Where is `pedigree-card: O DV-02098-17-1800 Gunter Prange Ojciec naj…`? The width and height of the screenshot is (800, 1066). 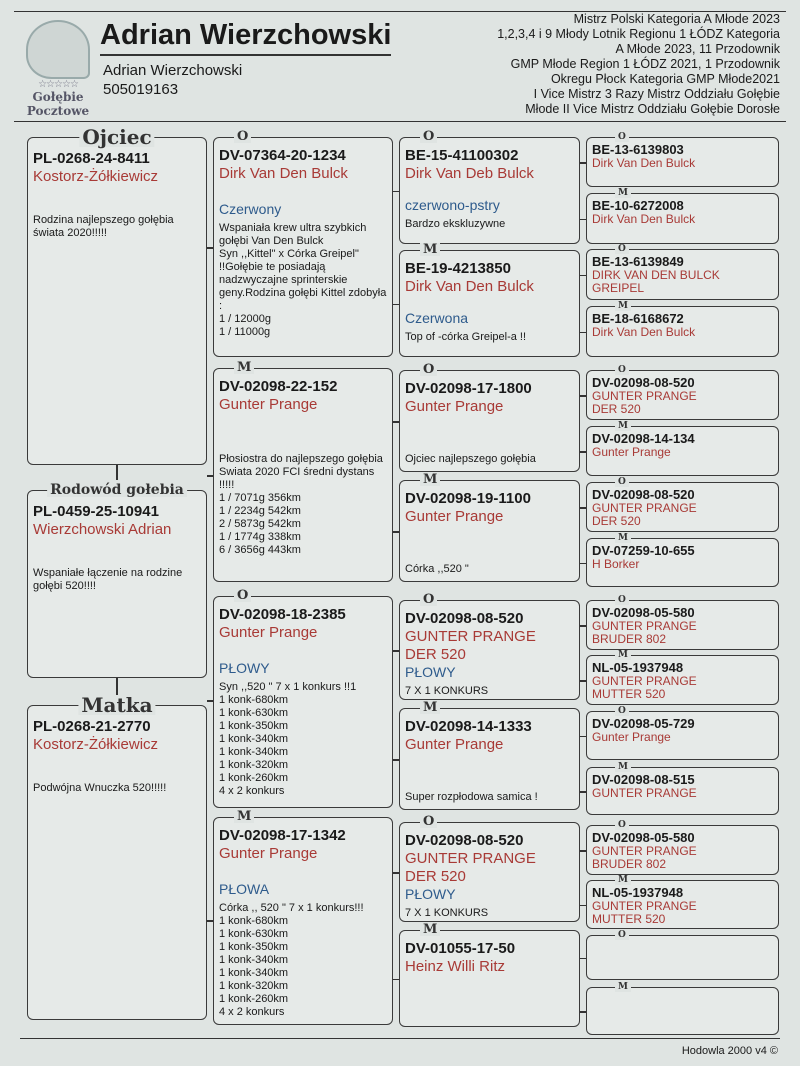 pedigree-card: O DV-02098-17-1800 Gunter Prange Ojciec naj… is located at coordinates (489, 417).